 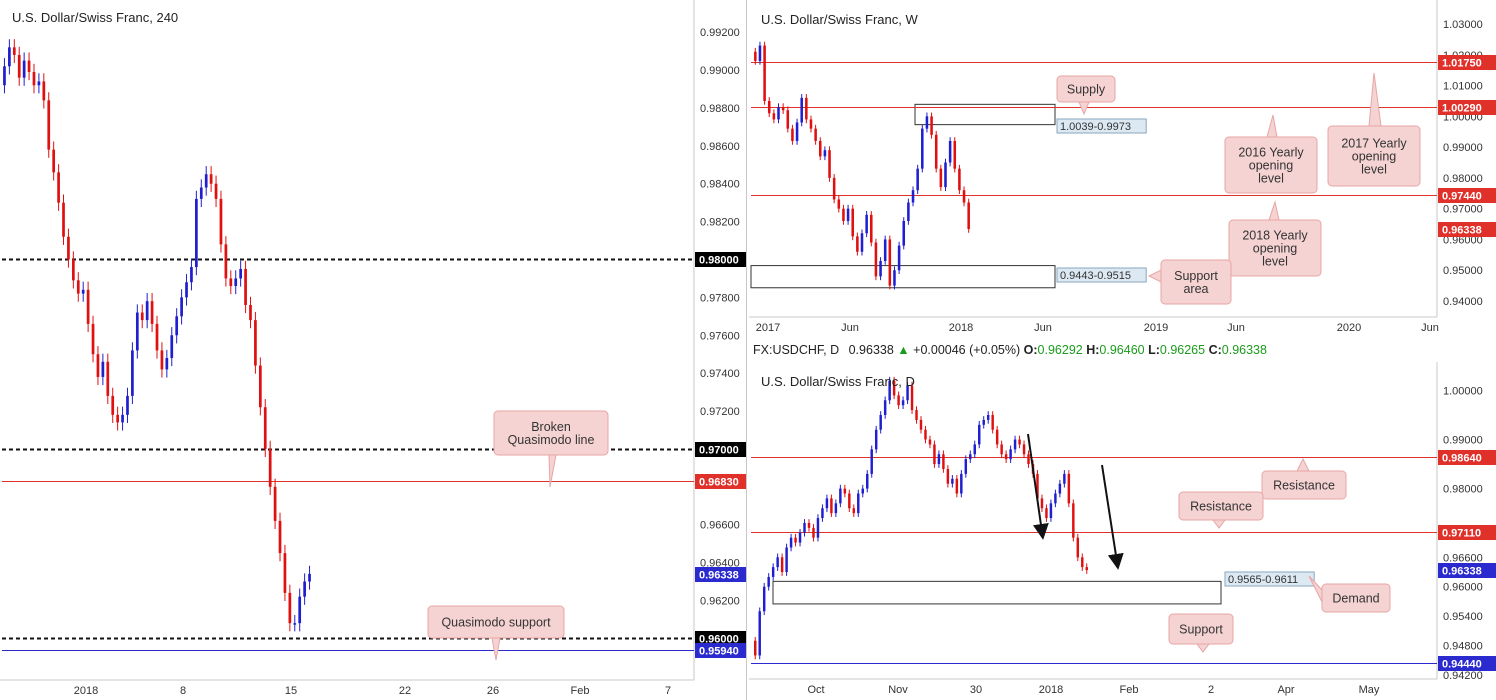 What do you see at coordinates (838, 381) in the screenshot?
I see `daily-chart-title: U.S. Dollar/Swiss Franc, D` at bounding box center [838, 381].